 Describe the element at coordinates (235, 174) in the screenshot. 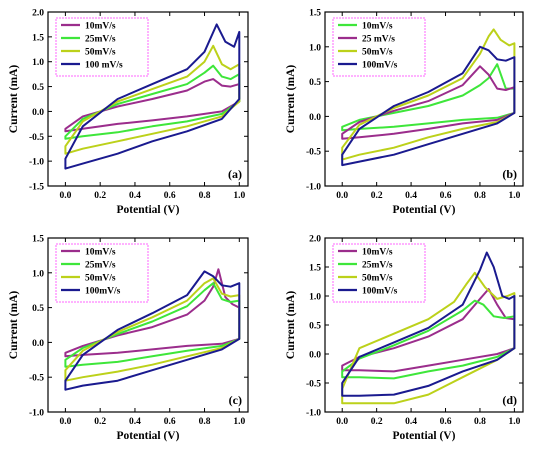

I see `panel-label: (a)` at that location.